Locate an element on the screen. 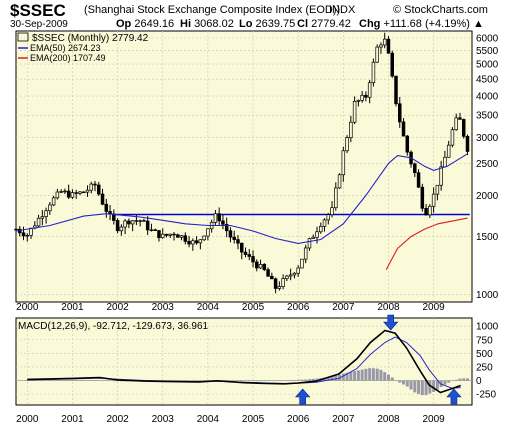 This screenshot has width=520, height=429. price-tick-label: 3500 is located at coordinates (487, 116).